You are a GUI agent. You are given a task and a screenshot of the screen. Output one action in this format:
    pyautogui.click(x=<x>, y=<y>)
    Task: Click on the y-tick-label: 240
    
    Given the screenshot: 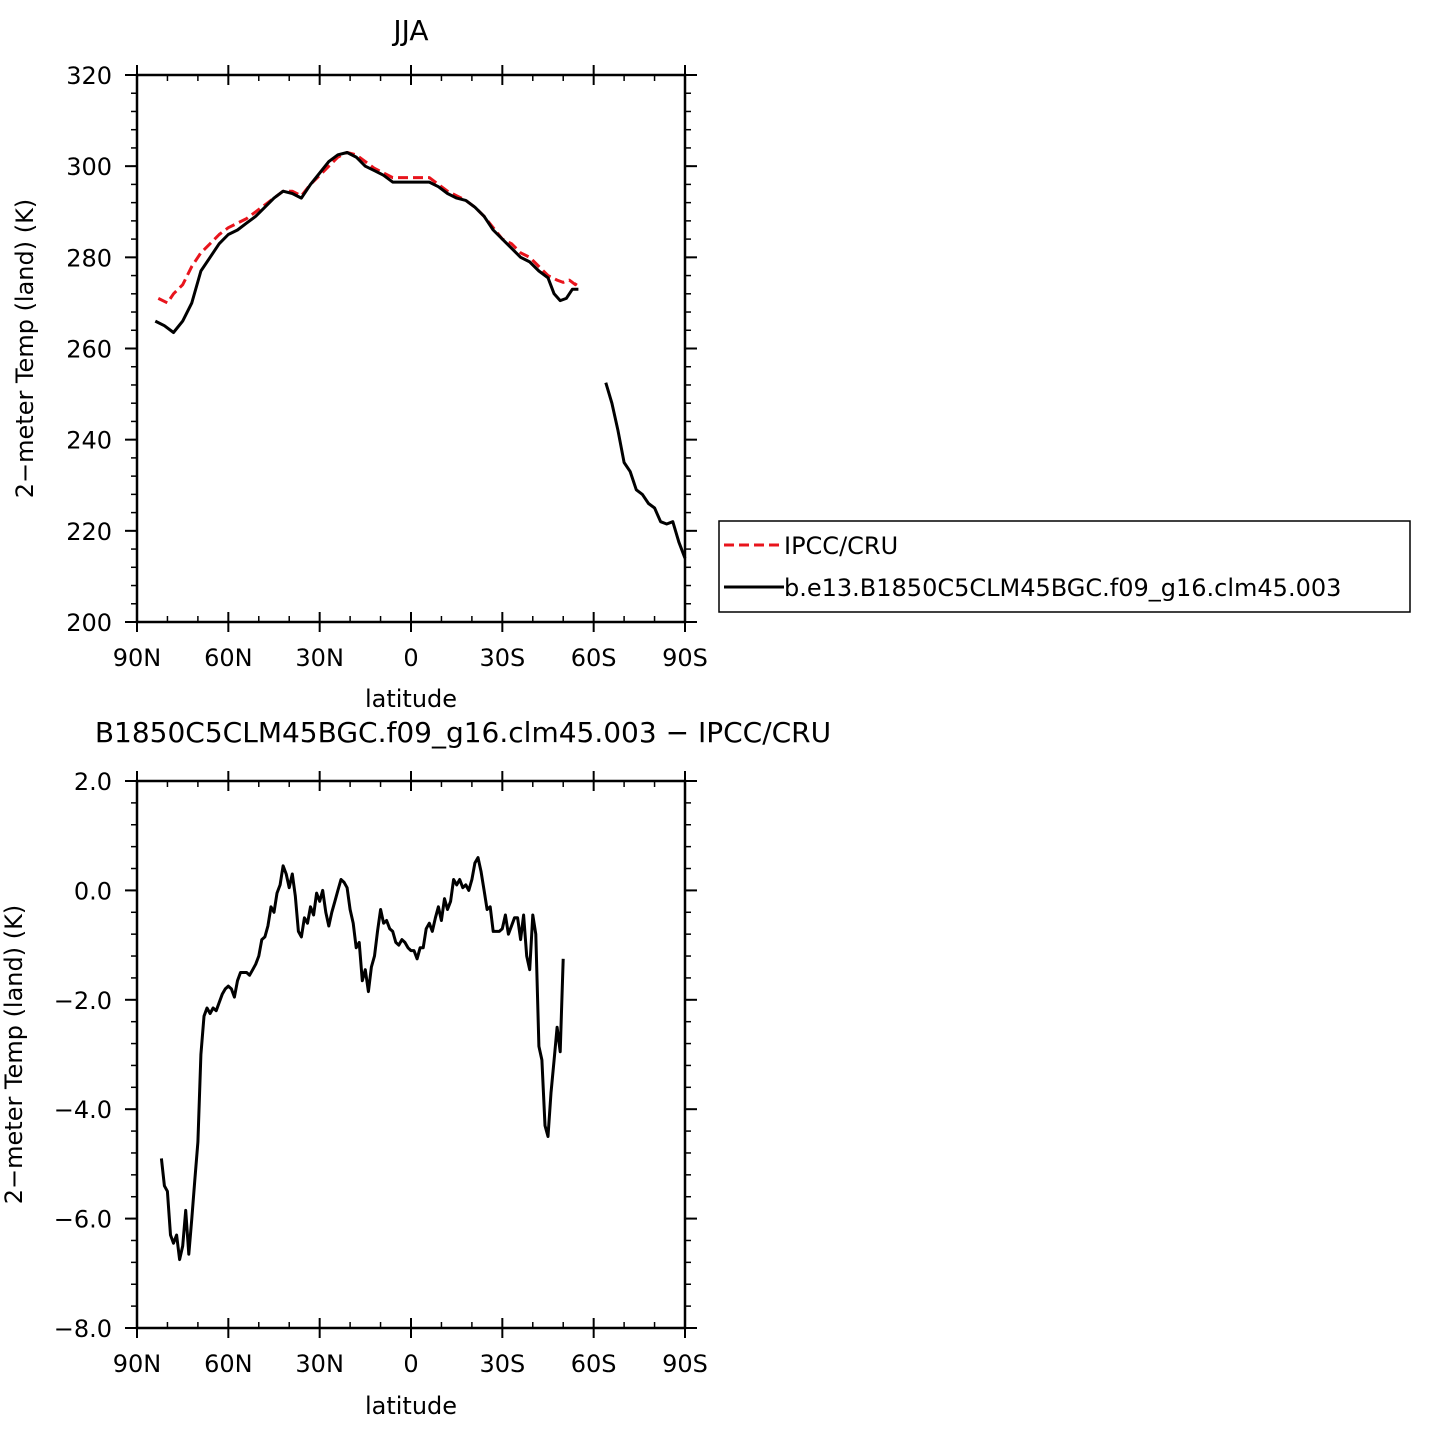 What is the action you would take?
    pyautogui.click(x=89, y=441)
    